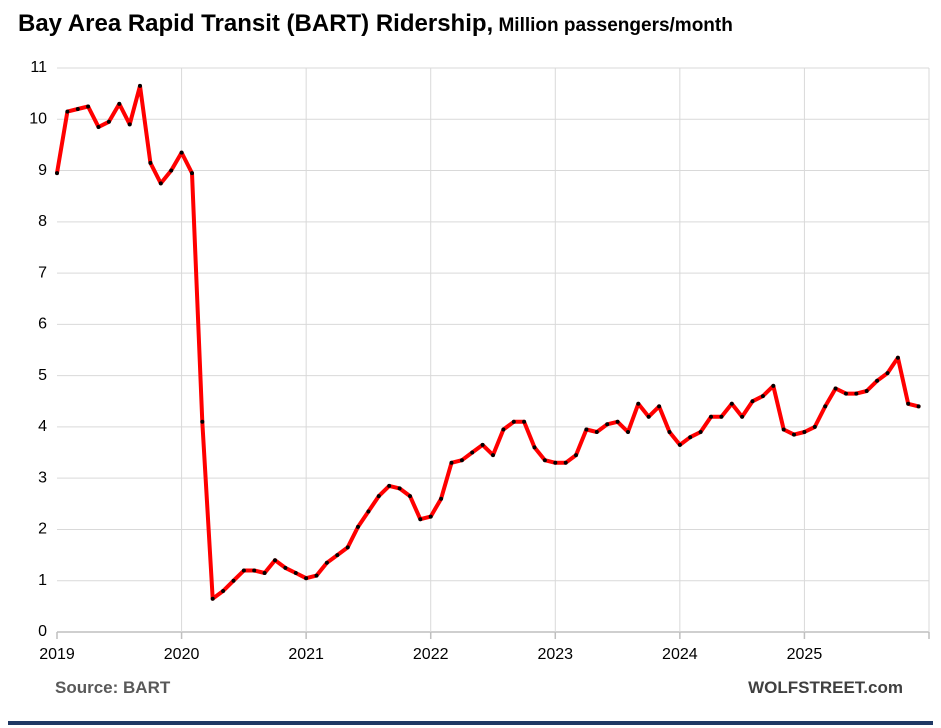 The height and width of the screenshot is (728, 941). I want to click on chart-footer: Source: BART WOLFSTREET.com, so click(470, 684).